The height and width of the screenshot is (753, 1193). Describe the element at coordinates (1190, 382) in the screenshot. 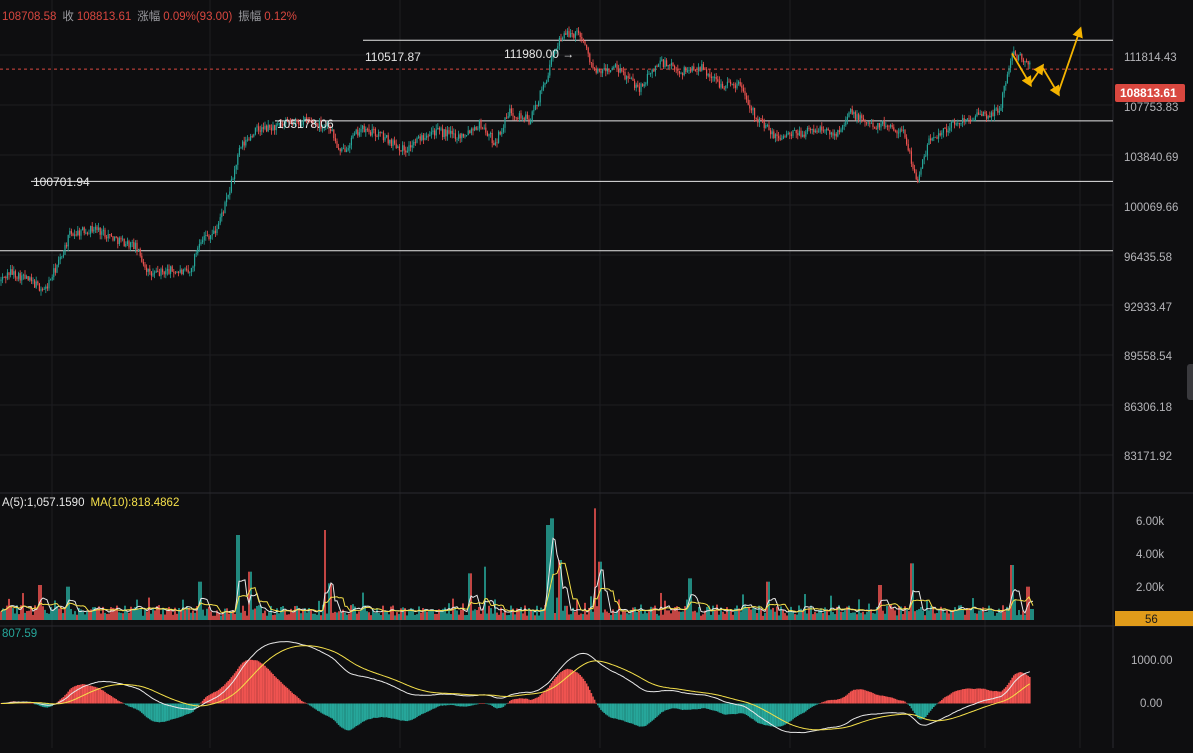

I see `panel-resize-handle` at that location.